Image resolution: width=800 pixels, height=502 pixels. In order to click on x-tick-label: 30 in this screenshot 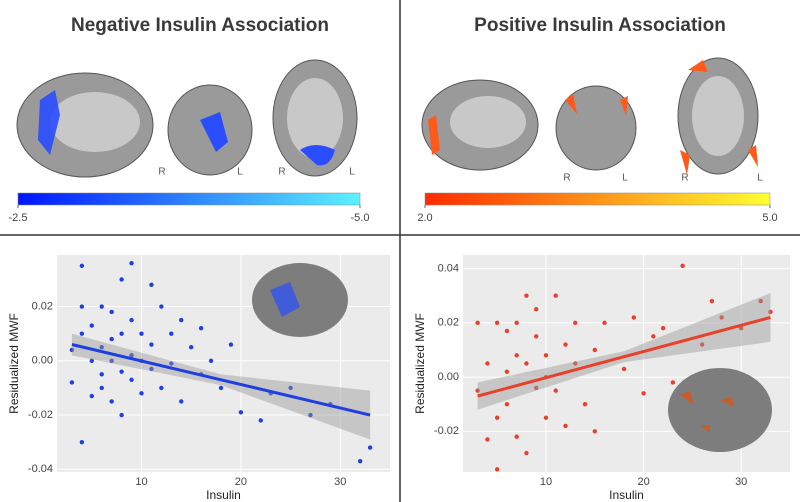, I will do `click(741, 482)`.